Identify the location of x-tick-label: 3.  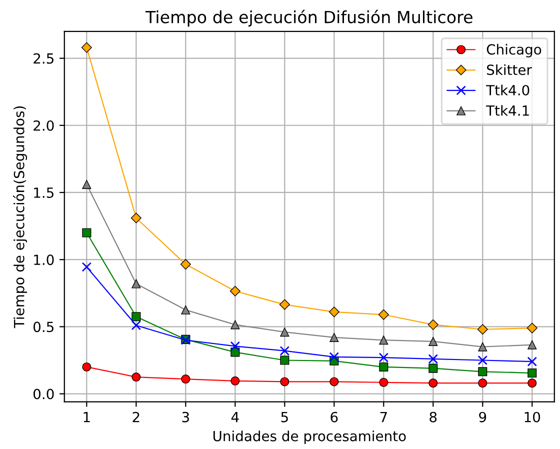
(185, 417).